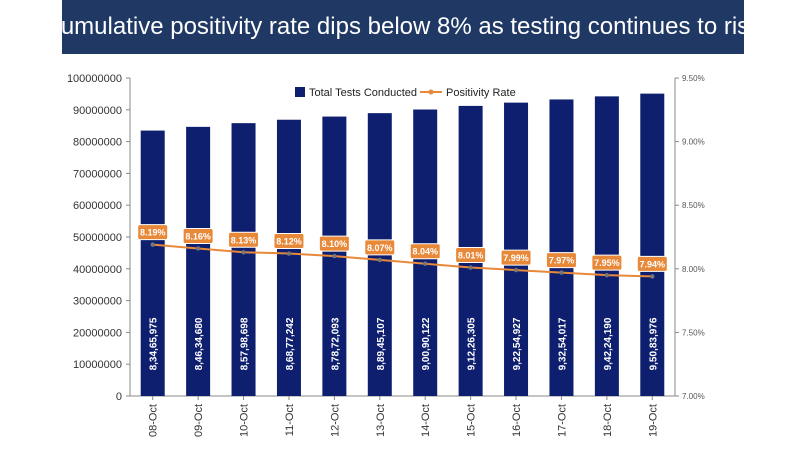 The height and width of the screenshot is (457, 800). Describe the element at coordinates (199, 420) in the screenshot. I see `x-tick-label: 09-Oct` at that location.